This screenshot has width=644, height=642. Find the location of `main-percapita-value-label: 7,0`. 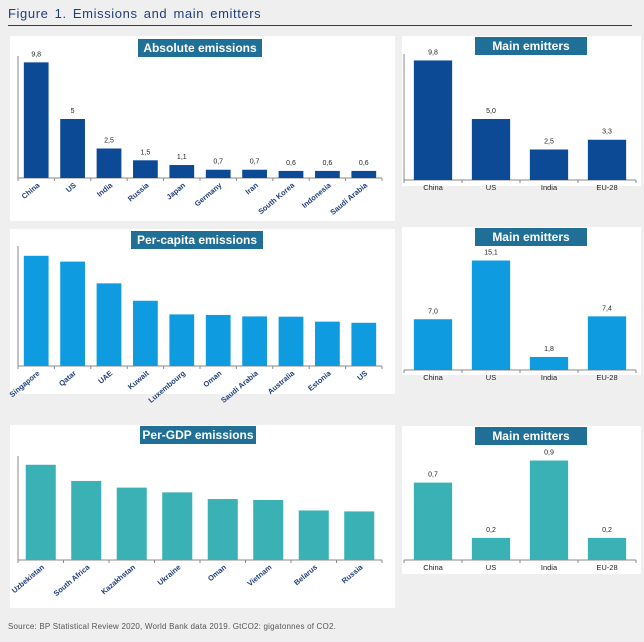

main-percapita-value-label: 7,0 is located at coordinates (433, 311).